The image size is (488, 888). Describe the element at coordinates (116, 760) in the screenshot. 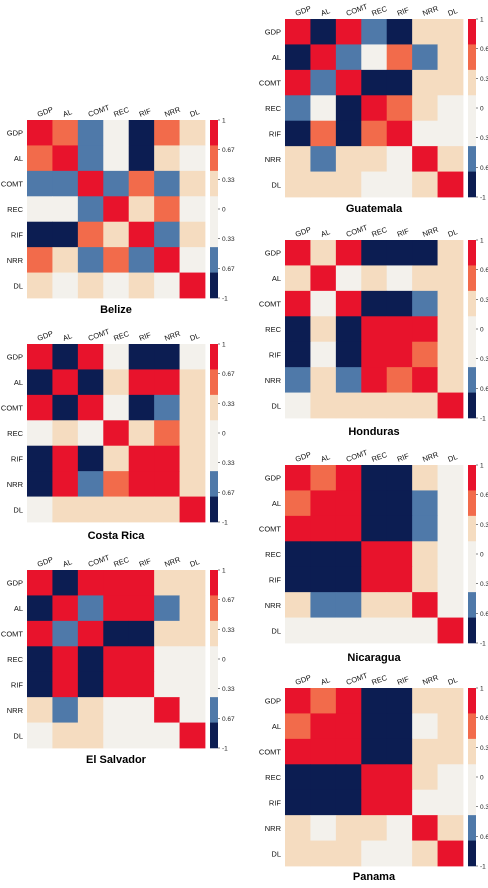

I see `panel-title: El Salvador` at that location.